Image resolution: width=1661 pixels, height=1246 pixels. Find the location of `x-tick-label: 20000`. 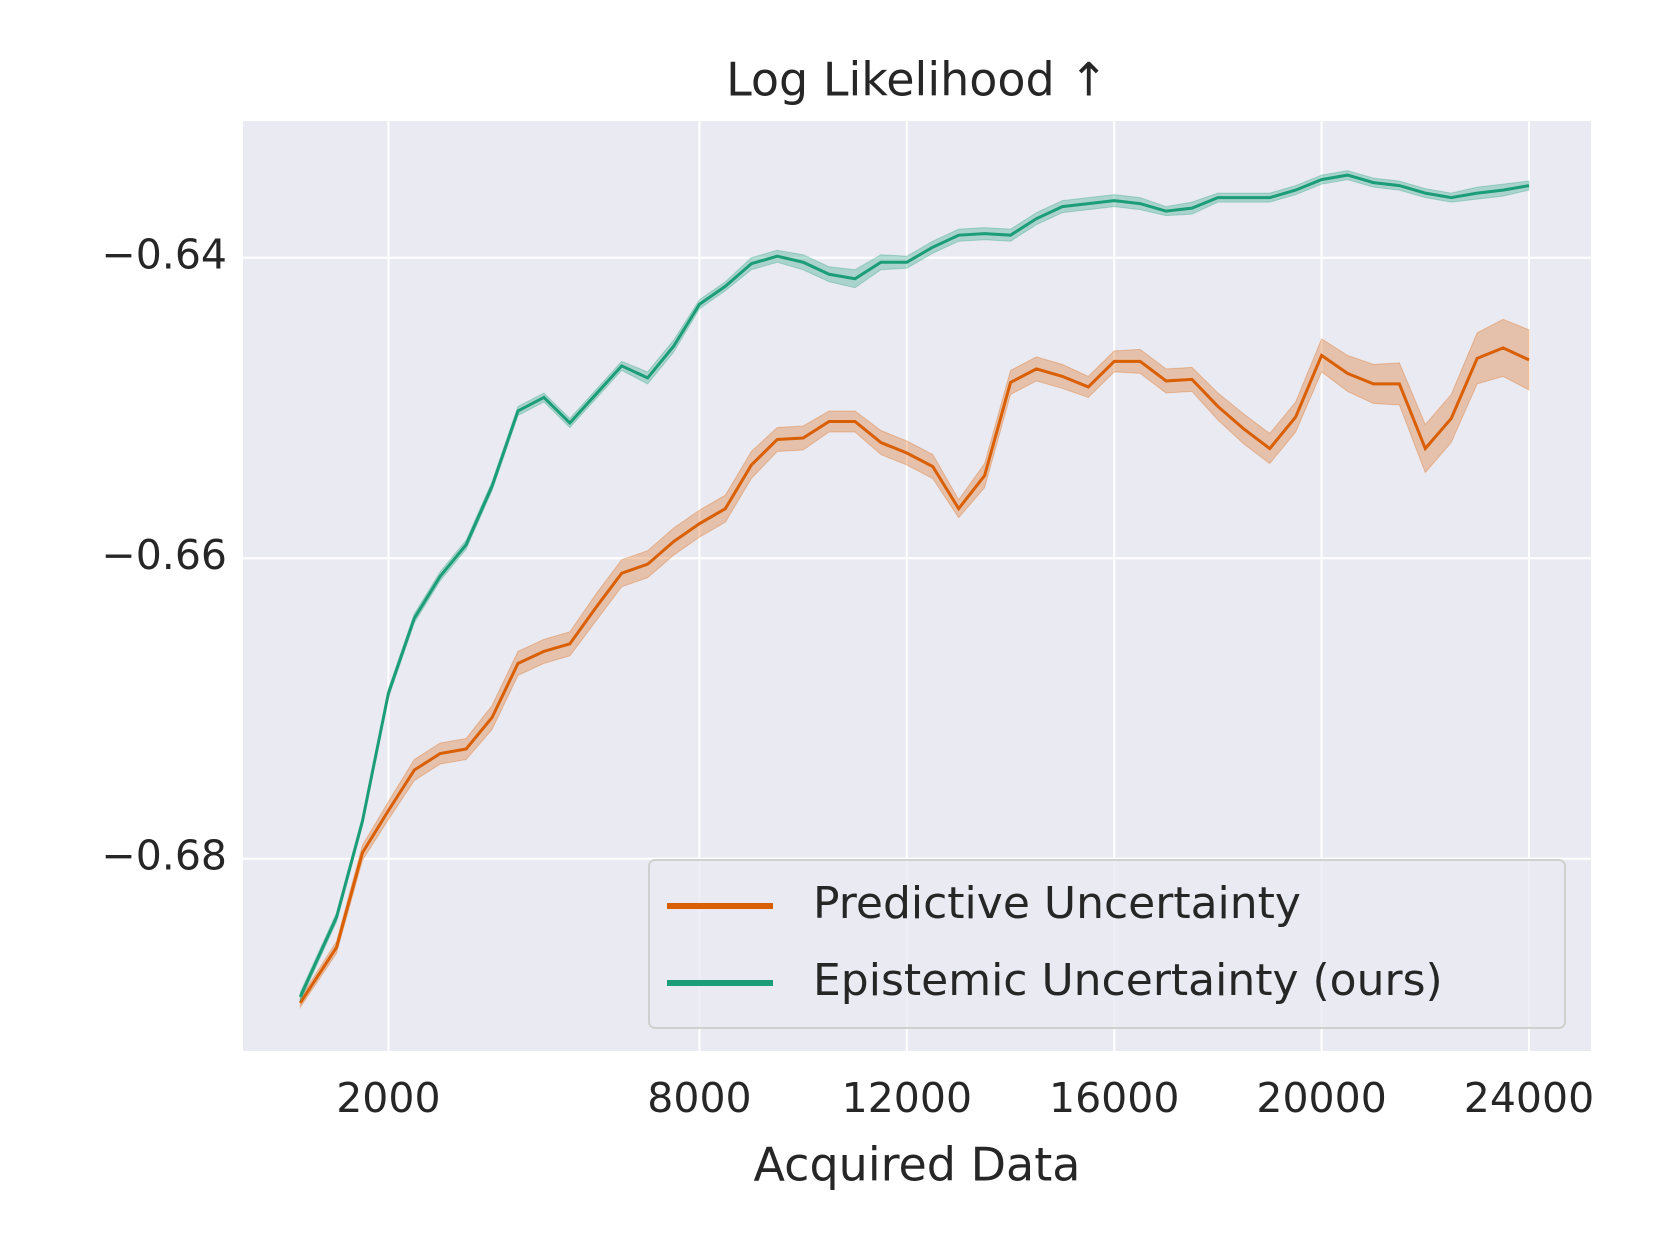

x-tick-label: 20000 is located at coordinates (1321, 1098).